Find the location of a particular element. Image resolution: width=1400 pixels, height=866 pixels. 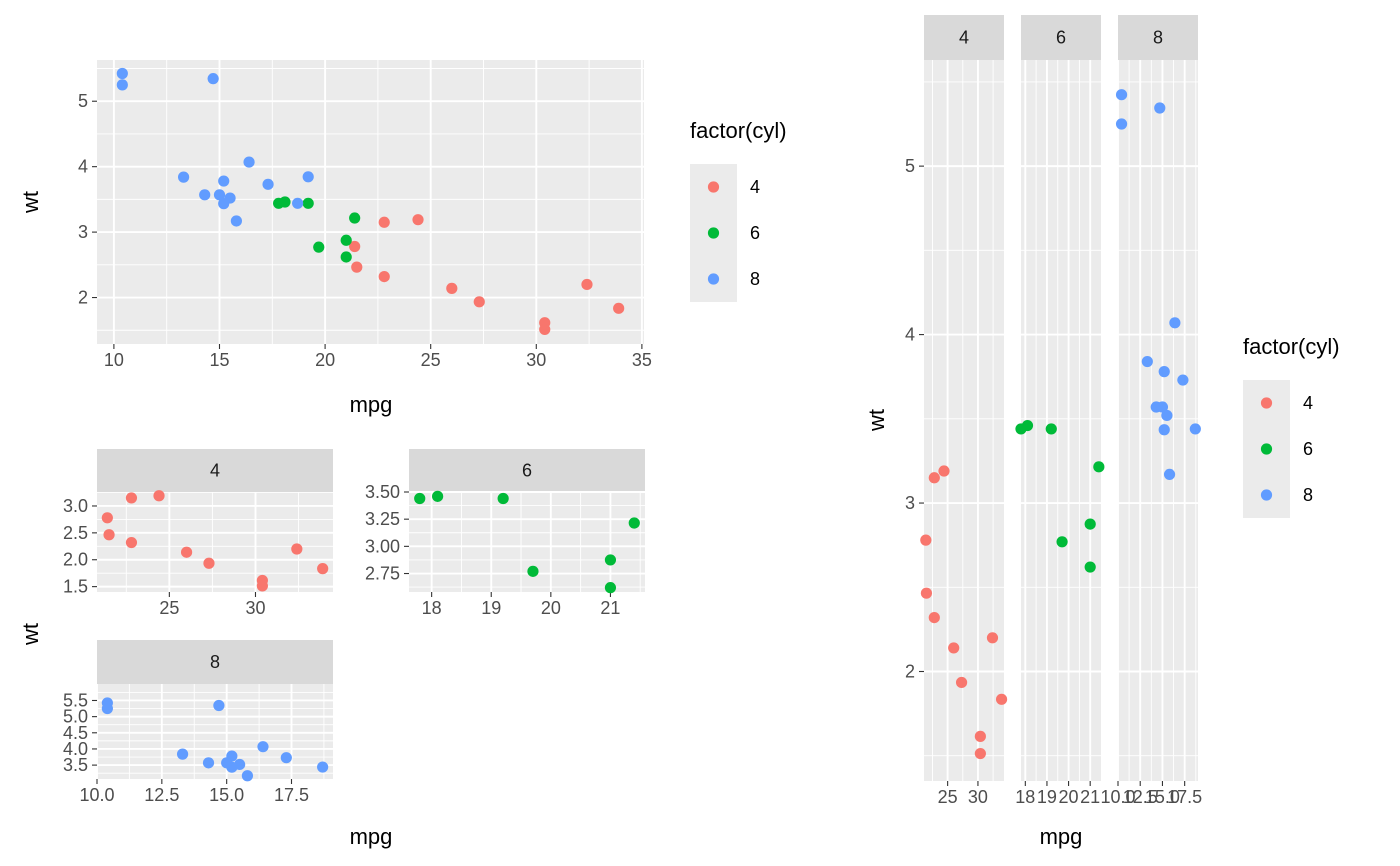

x-tick-label: 12.5 is located at coordinates (161, 795).